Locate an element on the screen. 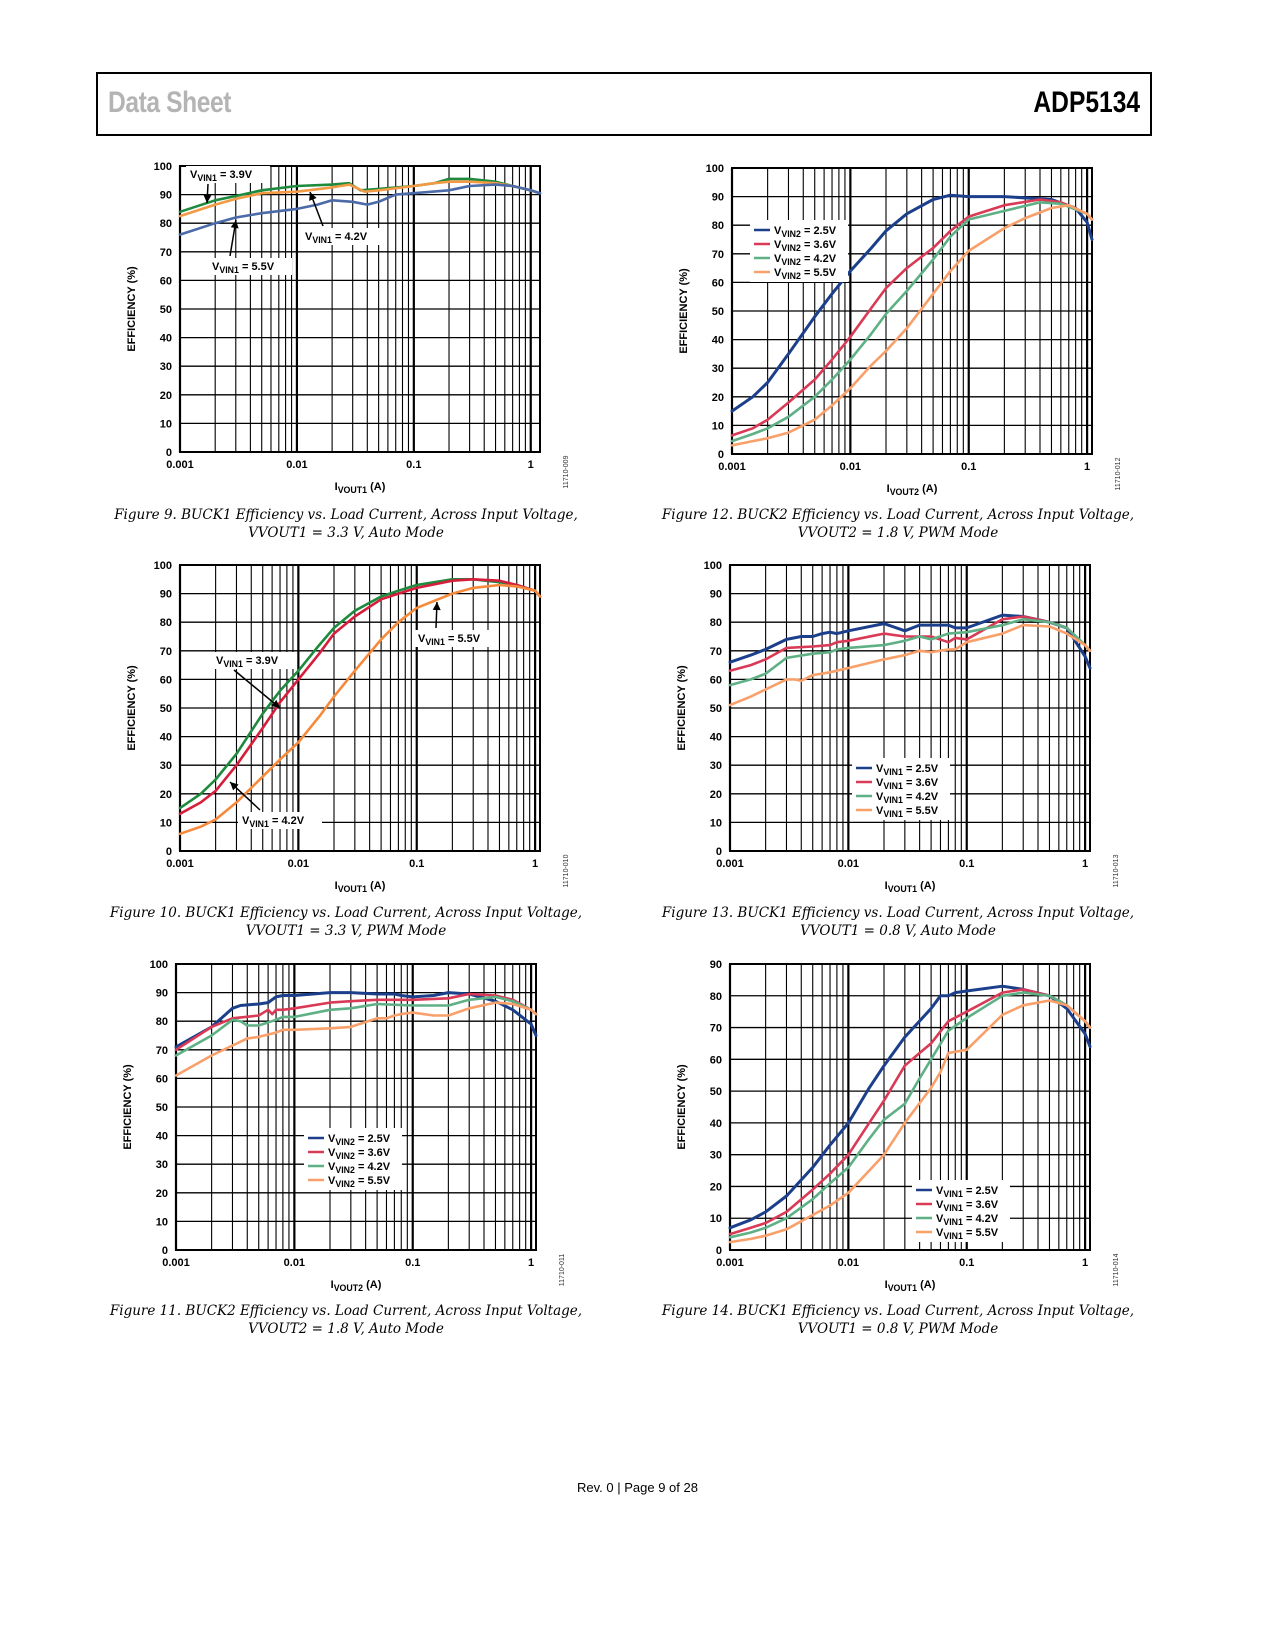 The image size is (1275, 1650). annotation: VVIN1 = 5.5V is located at coordinates (456, 624).